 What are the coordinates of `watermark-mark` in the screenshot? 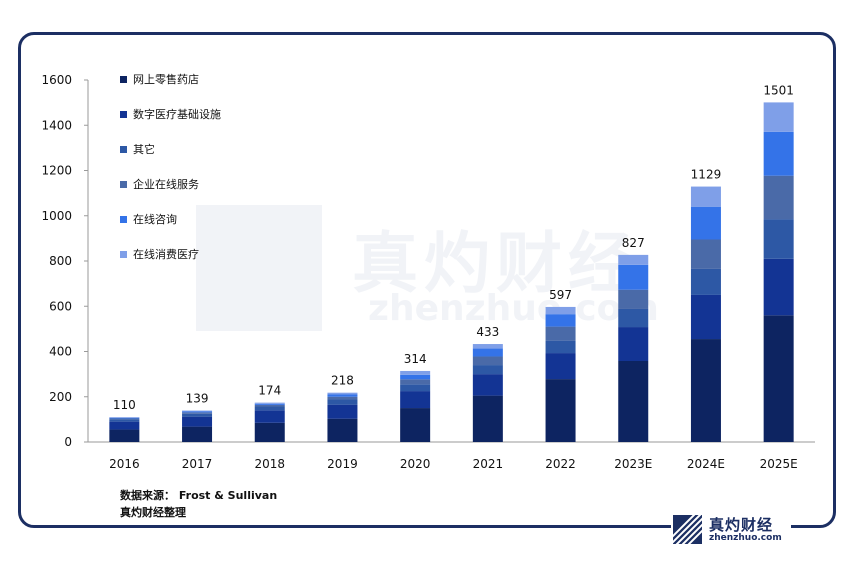 It's located at (259, 268).